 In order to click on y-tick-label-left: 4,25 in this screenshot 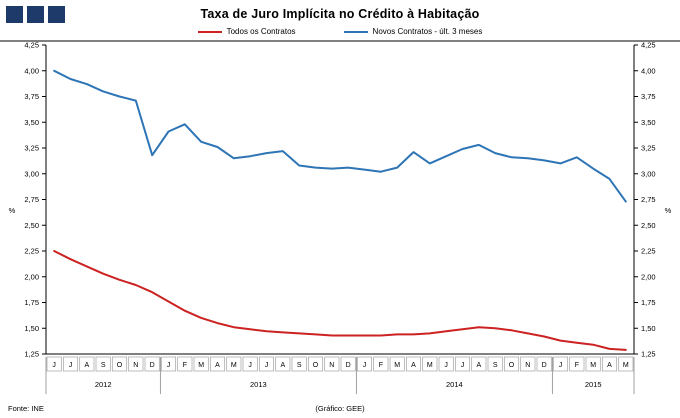, I will do `click(31, 45)`.